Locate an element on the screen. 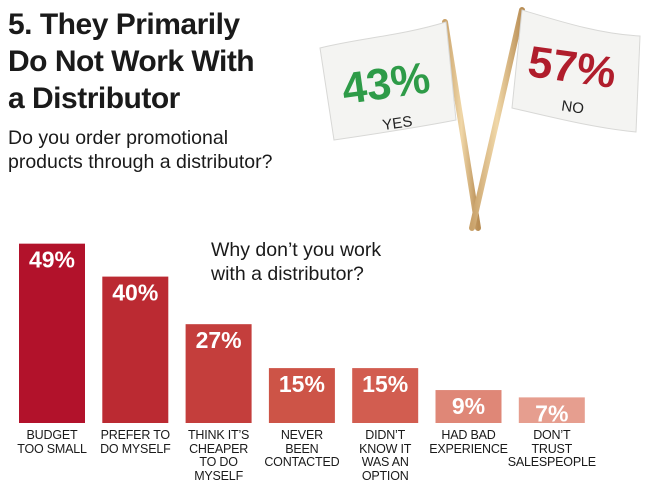 The image size is (655, 500). category-label-1: BUDGET TOO SMALL is located at coordinates (52, 442).